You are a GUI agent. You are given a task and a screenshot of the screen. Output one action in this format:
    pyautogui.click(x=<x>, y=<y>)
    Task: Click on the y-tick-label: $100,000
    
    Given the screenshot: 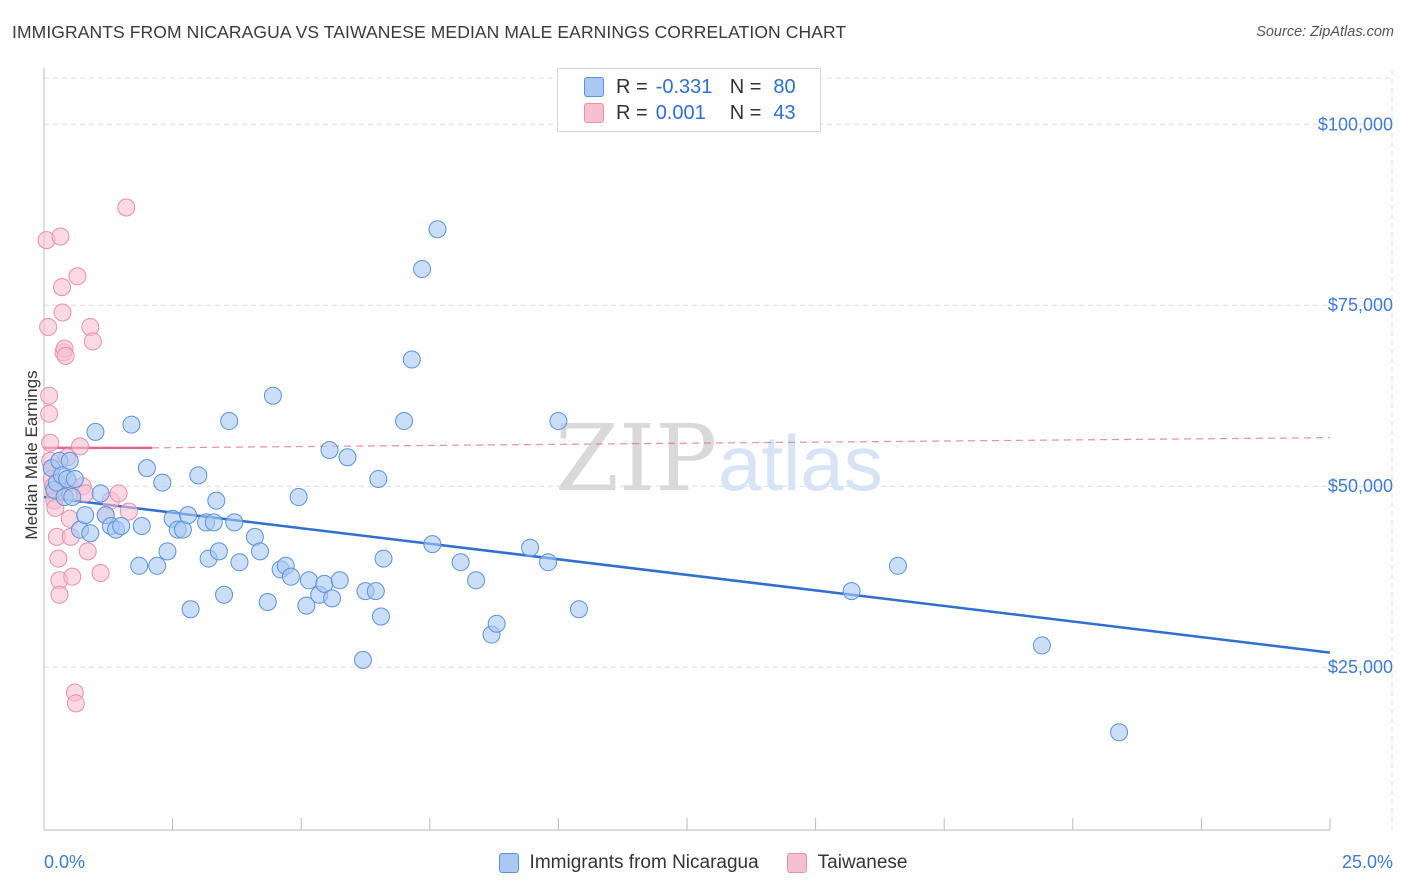 What is the action you would take?
    pyautogui.click(x=1355, y=124)
    